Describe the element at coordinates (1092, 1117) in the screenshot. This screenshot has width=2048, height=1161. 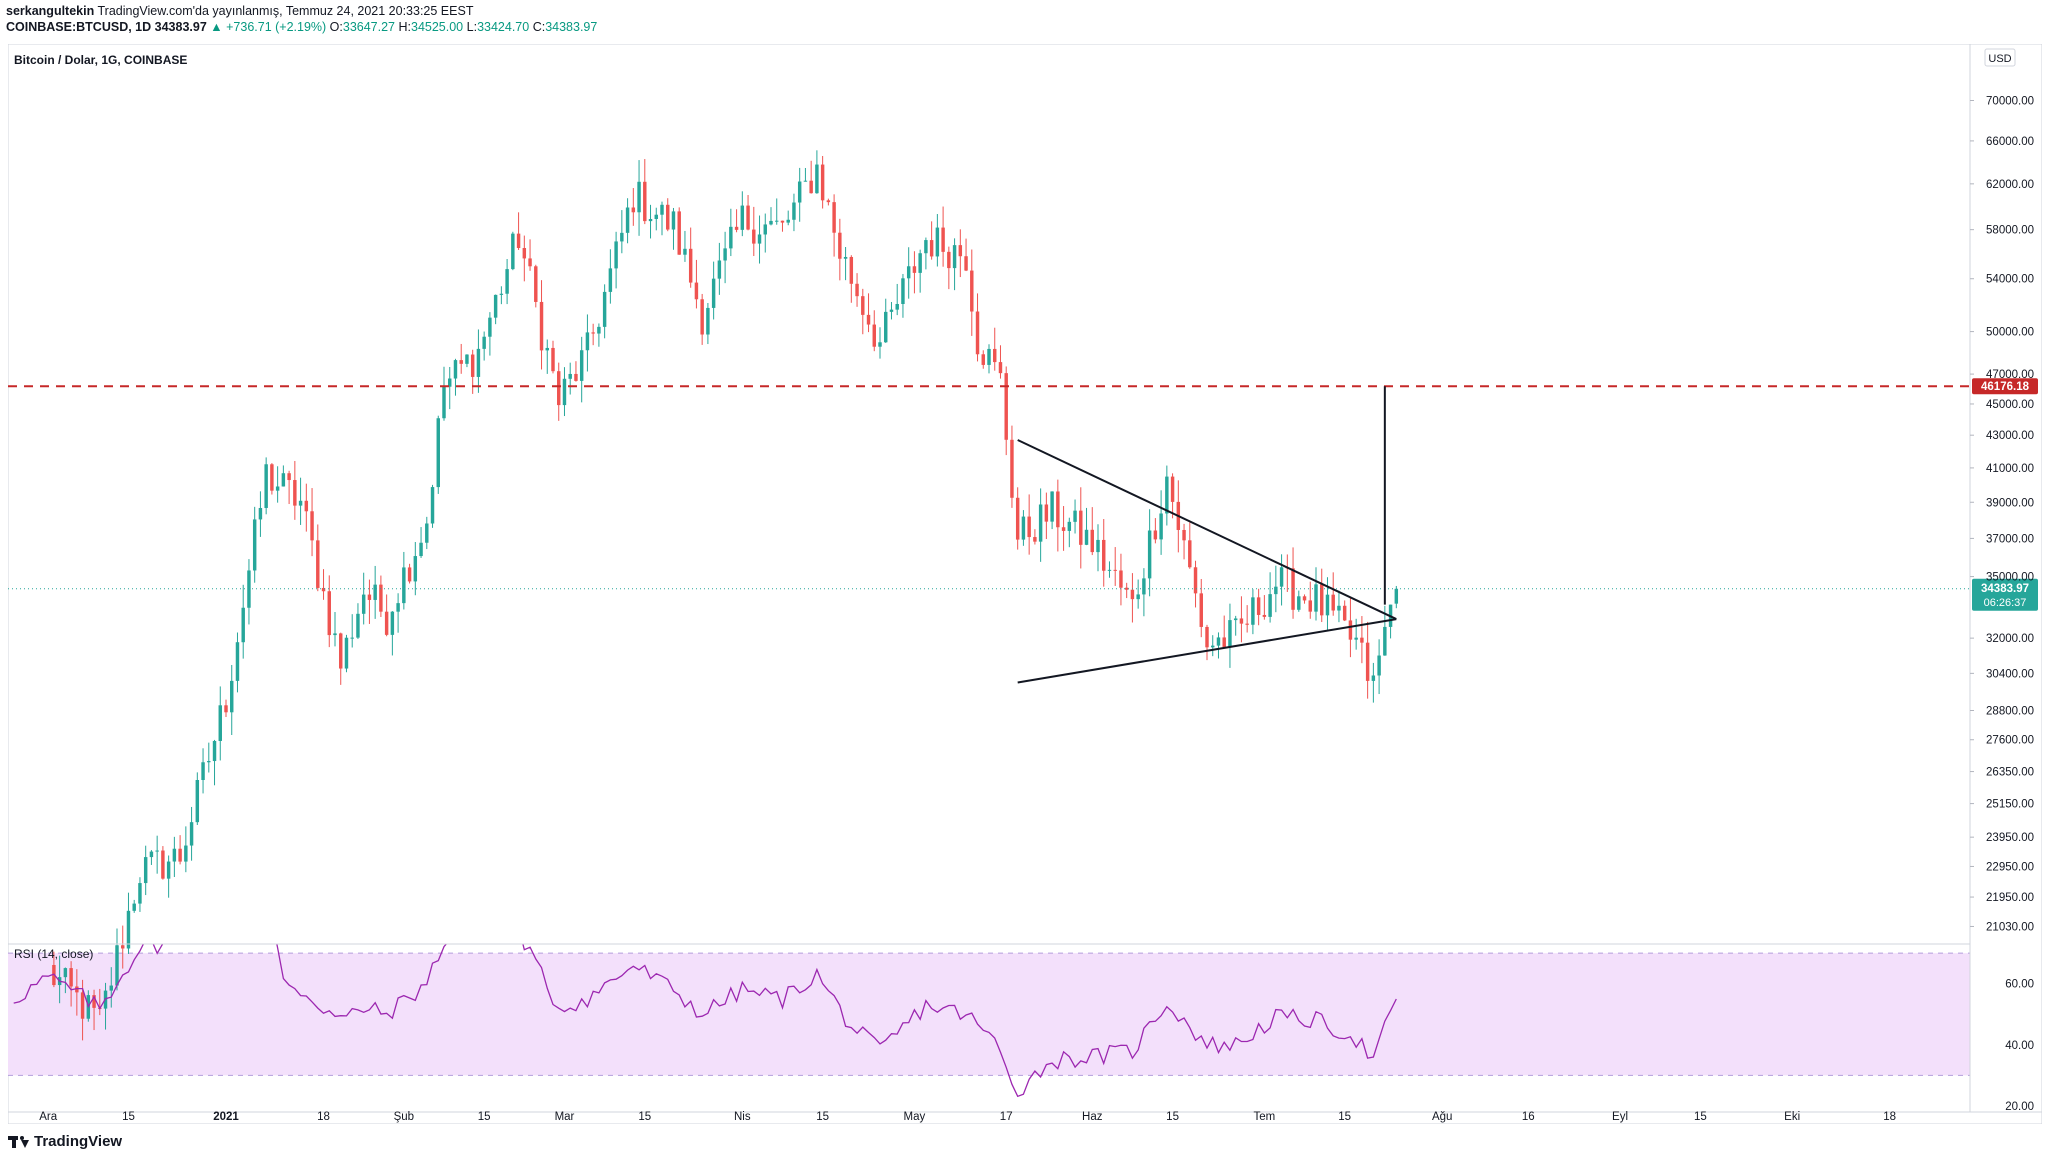
I see `time-tick-label: Haz` at that location.